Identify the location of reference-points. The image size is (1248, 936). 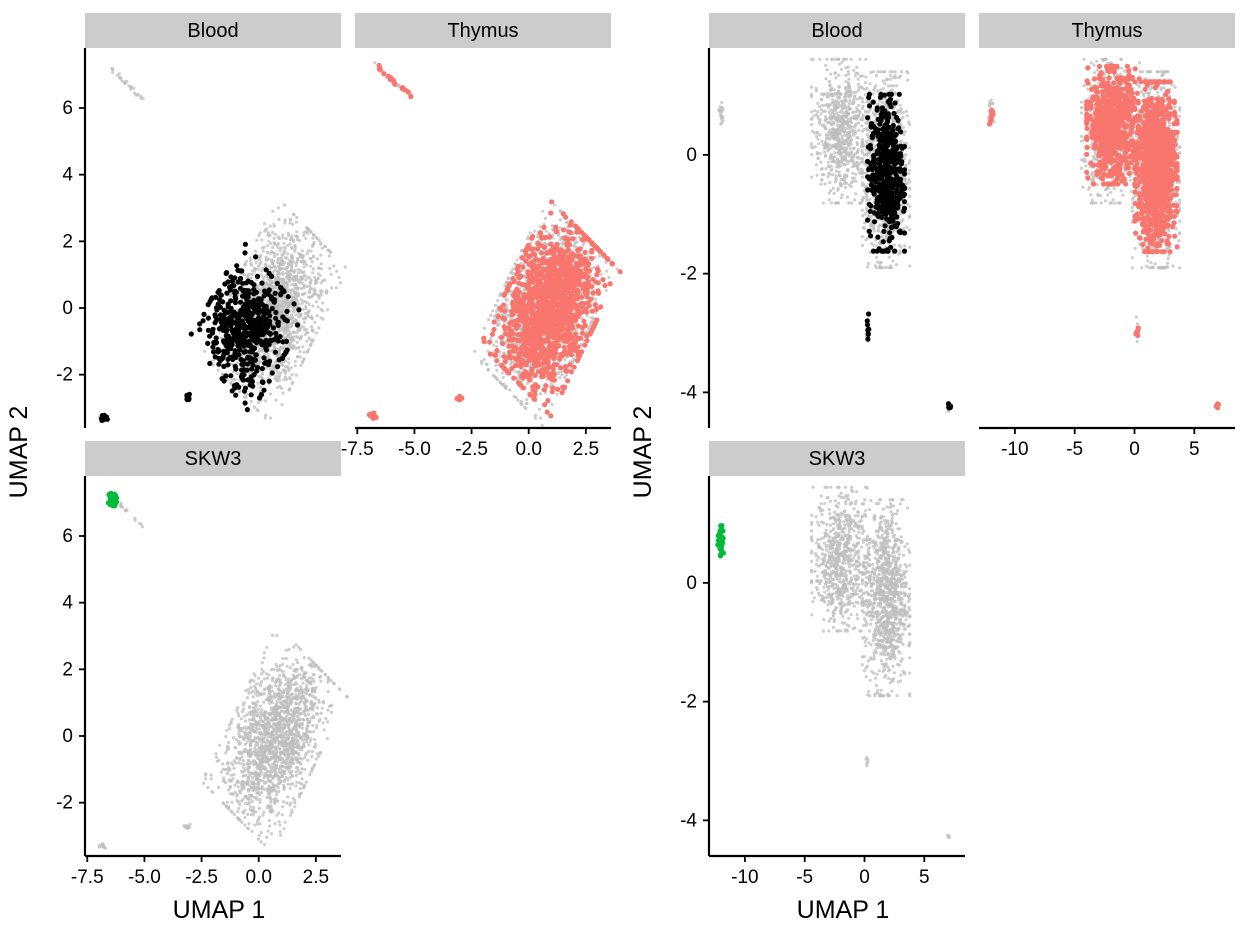
(222, 244).